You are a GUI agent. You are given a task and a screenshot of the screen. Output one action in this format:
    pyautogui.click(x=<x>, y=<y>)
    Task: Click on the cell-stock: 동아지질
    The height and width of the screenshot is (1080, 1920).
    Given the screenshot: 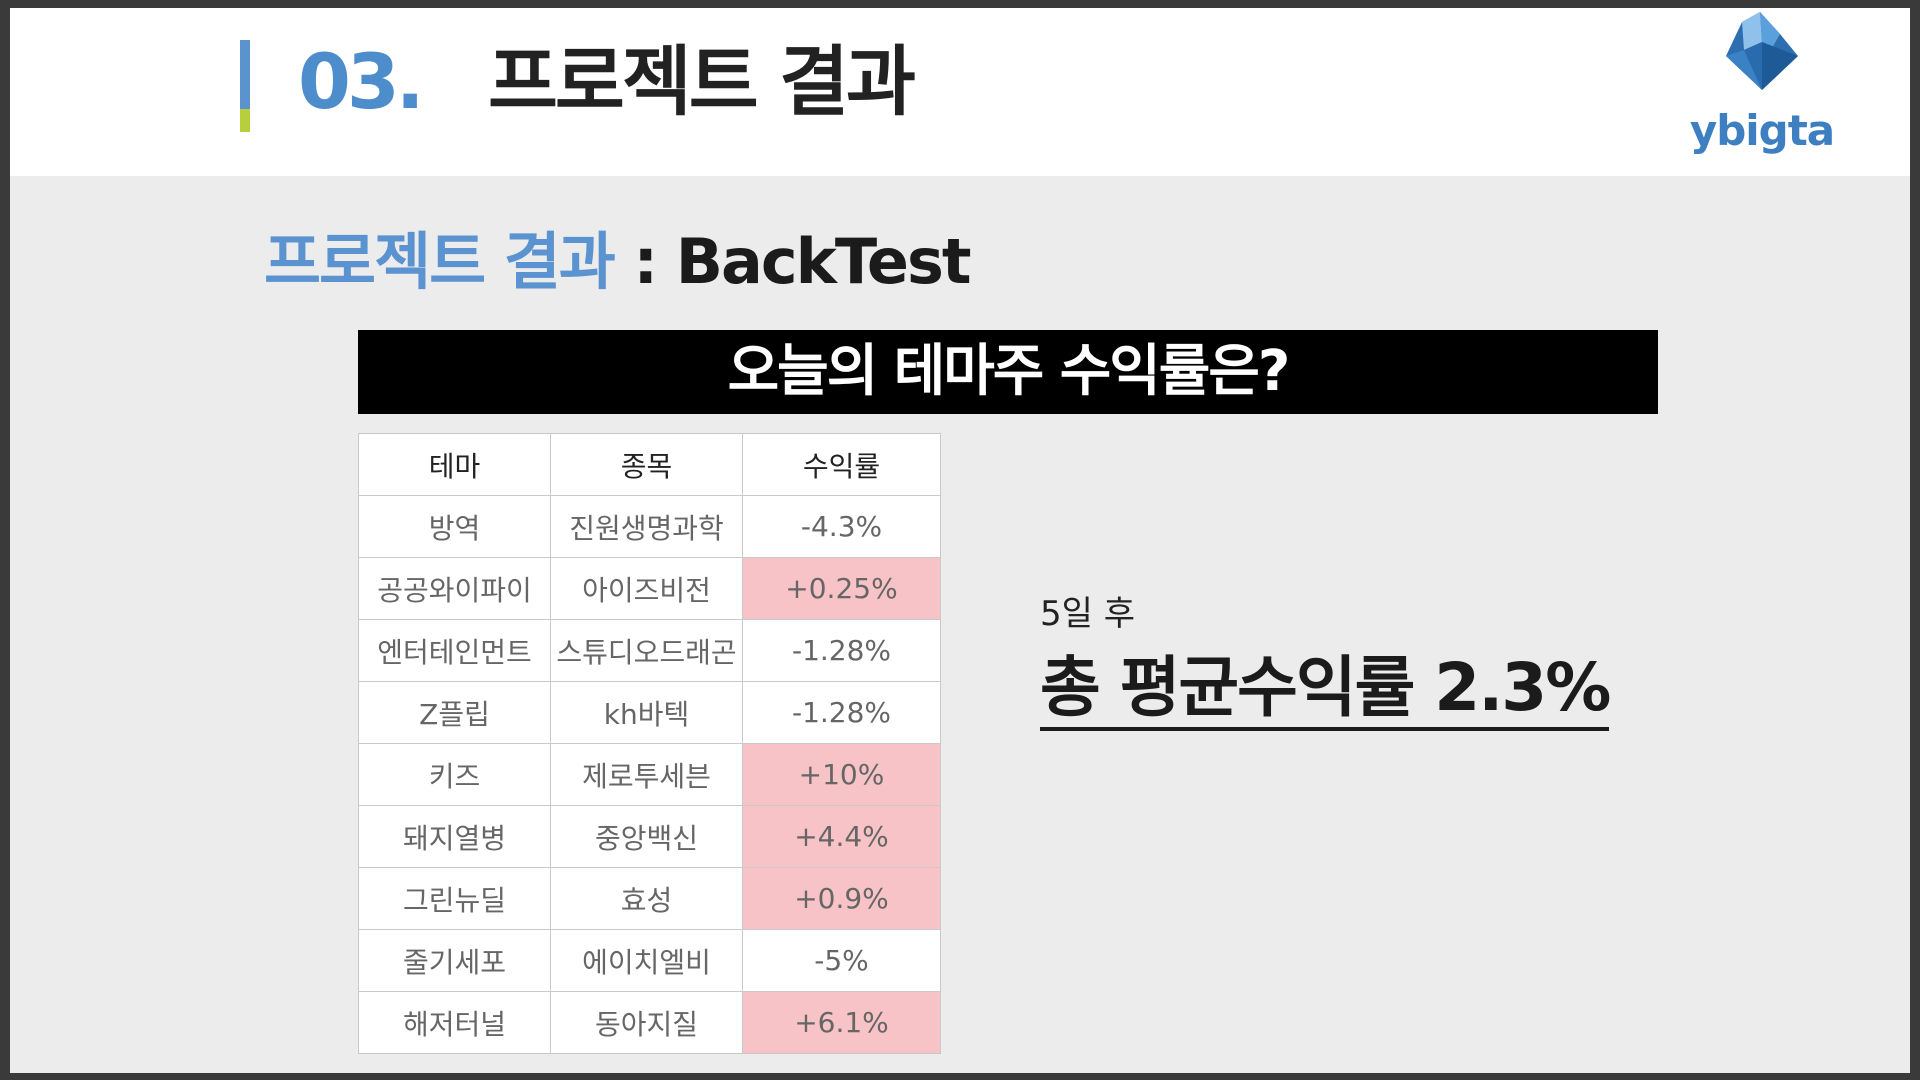 What is the action you would take?
    pyautogui.click(x=646, y=1022)
    